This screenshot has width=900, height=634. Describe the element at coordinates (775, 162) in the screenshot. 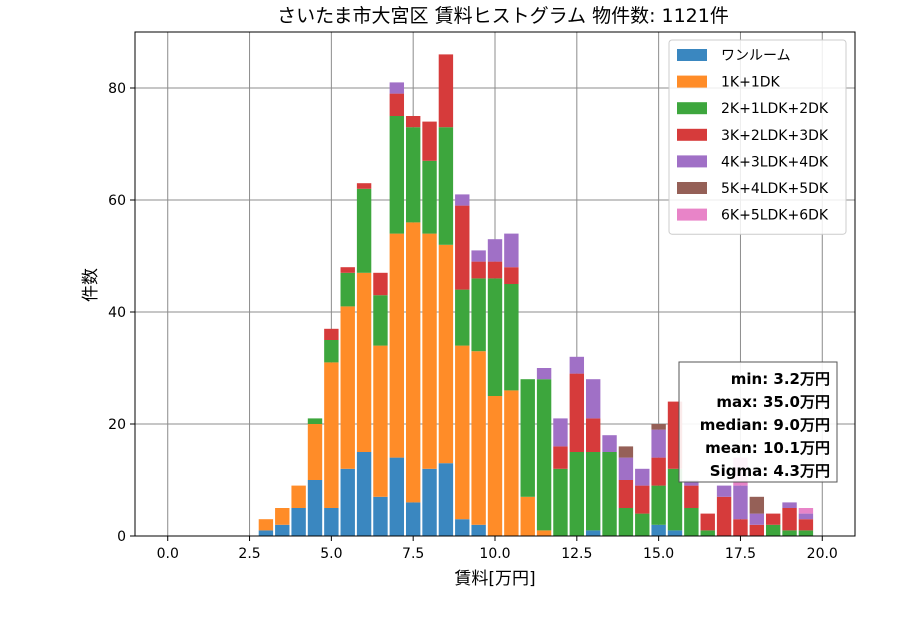

I see `legend-label: 4K+3LDK+4DK` at that location.